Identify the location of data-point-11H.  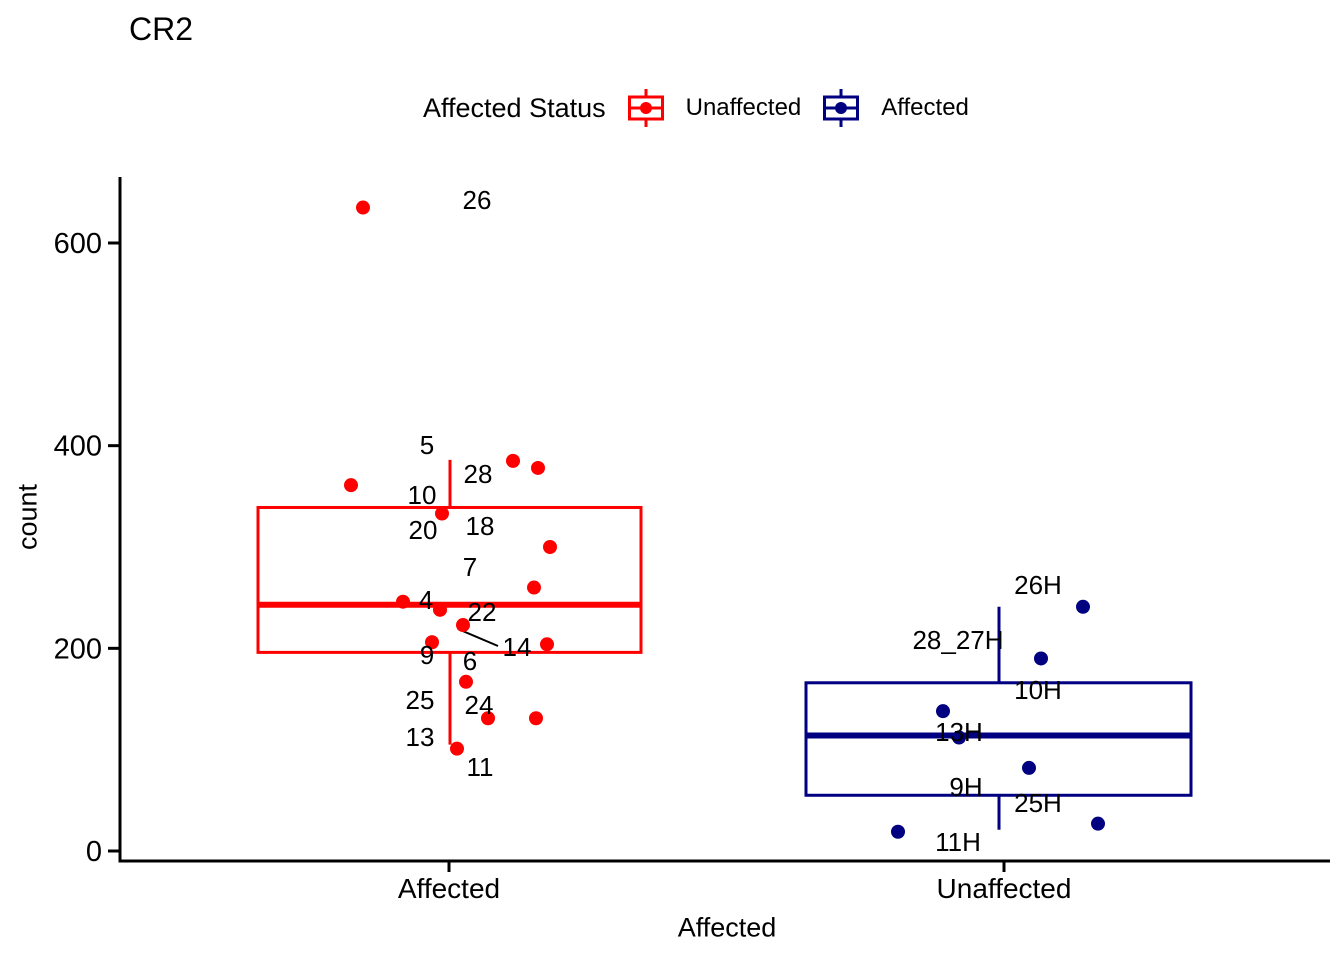
(898, 831).